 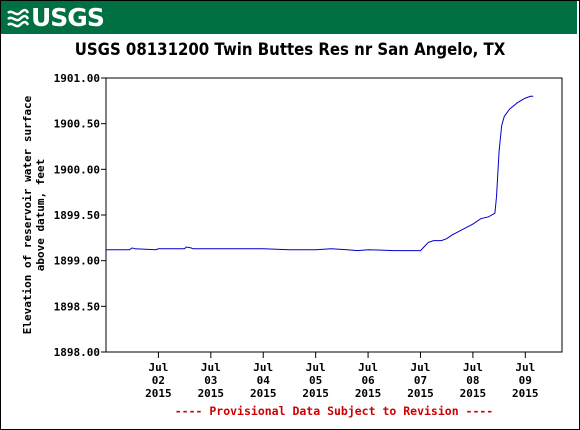 What do you see at coordinates (77, 306) in the screenshot?
I see `y-tick-label: 1898.50` at bounding box center [77, 306].